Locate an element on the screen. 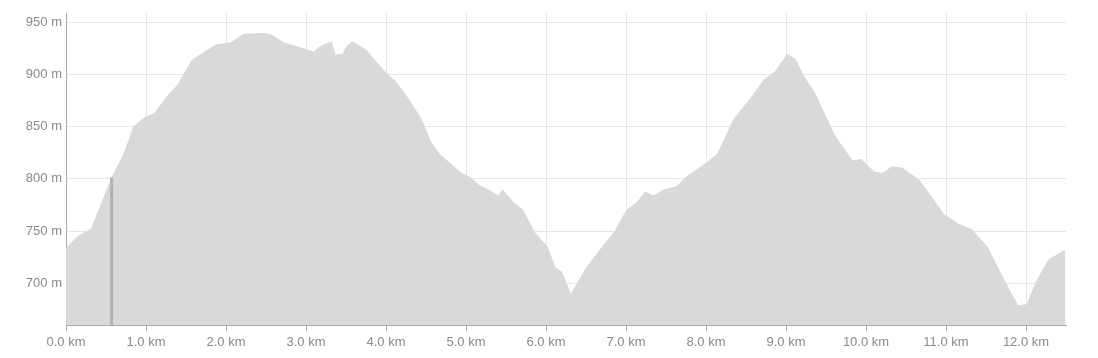 The height and width of the screenshot is (358, 1098). y-tick-label: 850 m is located at coordinates (43, 126).